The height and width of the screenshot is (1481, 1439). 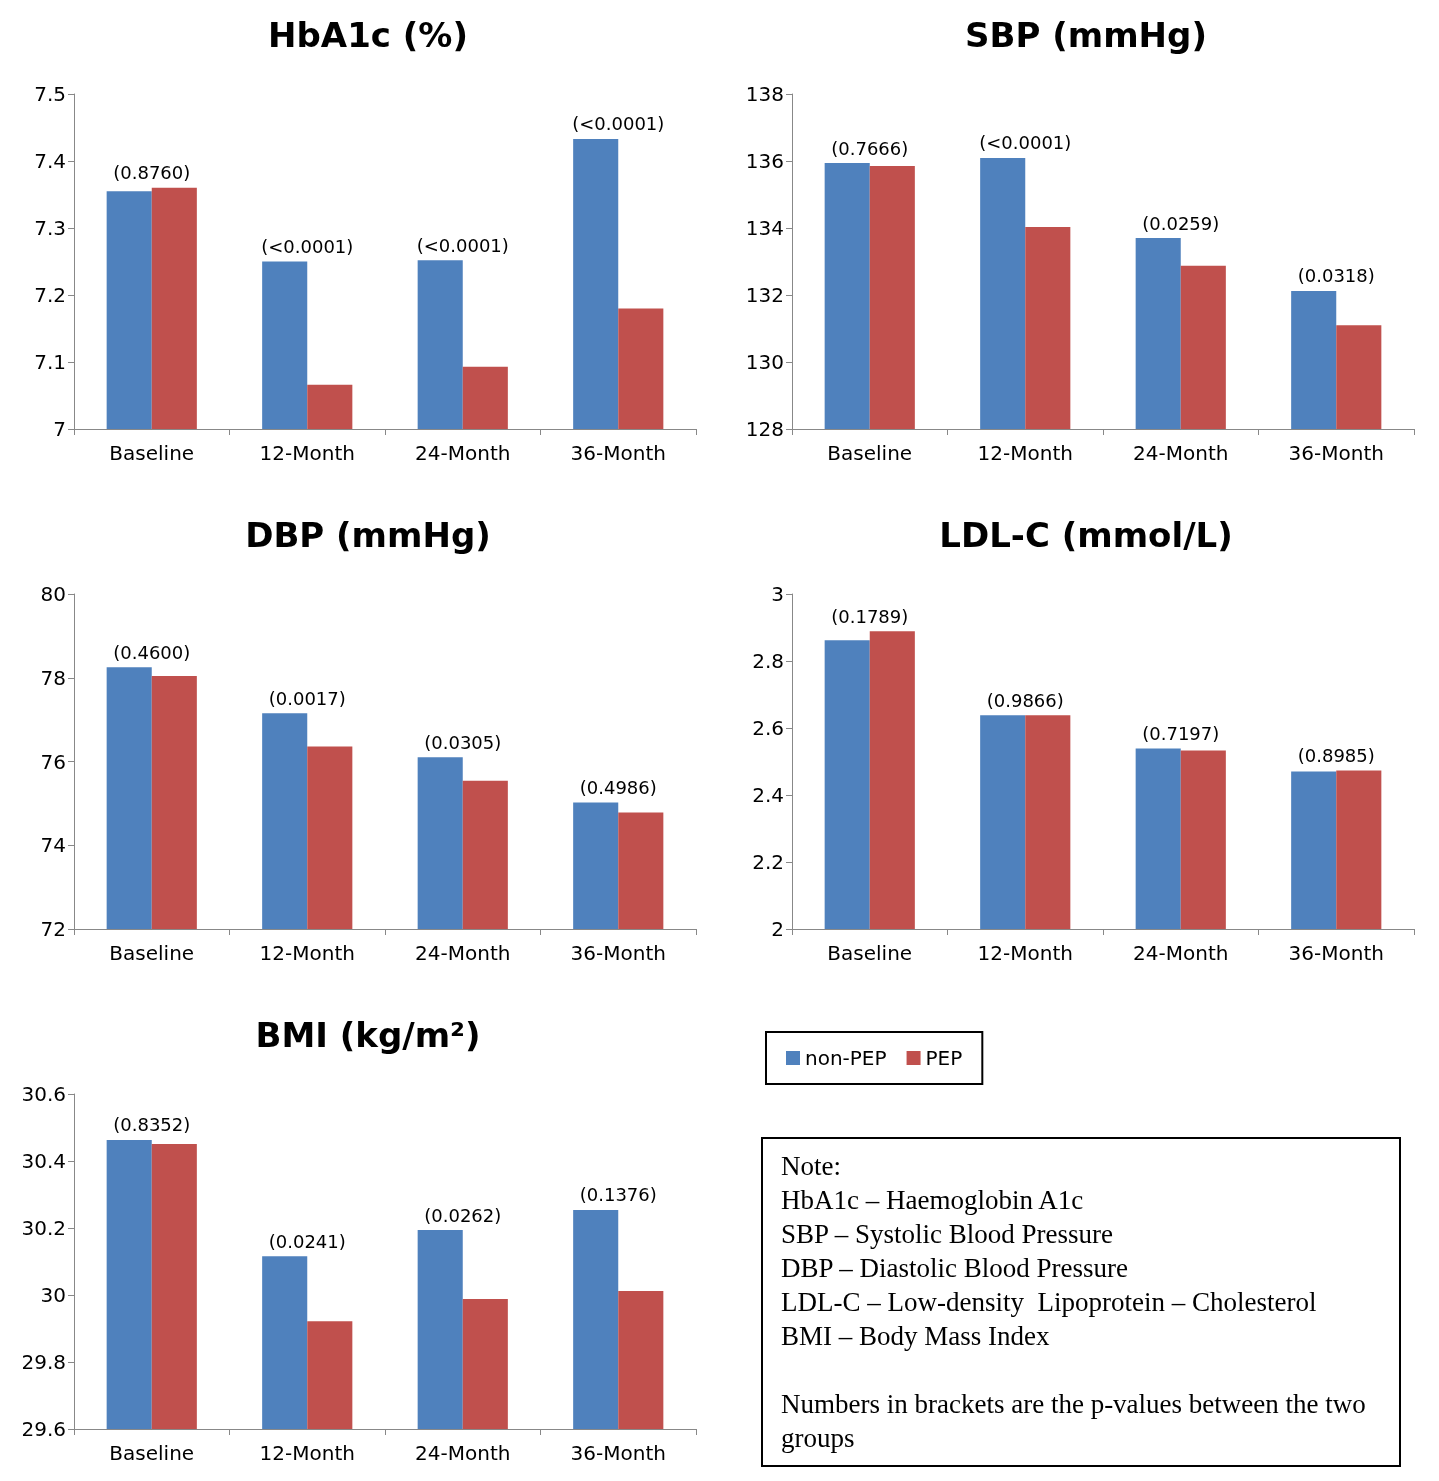 I want to click on chart-title: DBP (mmHg), so click(x=368, y=535).